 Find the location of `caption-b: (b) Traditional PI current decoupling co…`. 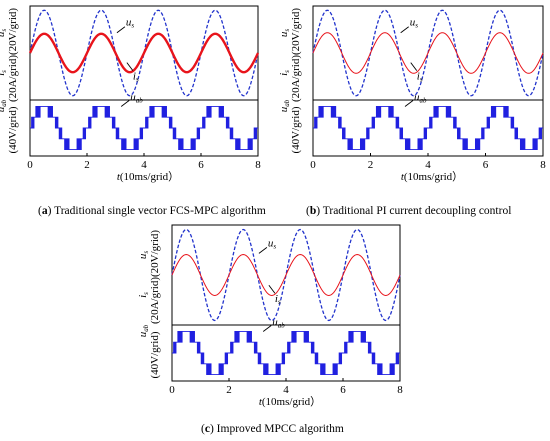

caption-b: (b) Traditional PI current decoupling co… is located at coordinates (409, 211).